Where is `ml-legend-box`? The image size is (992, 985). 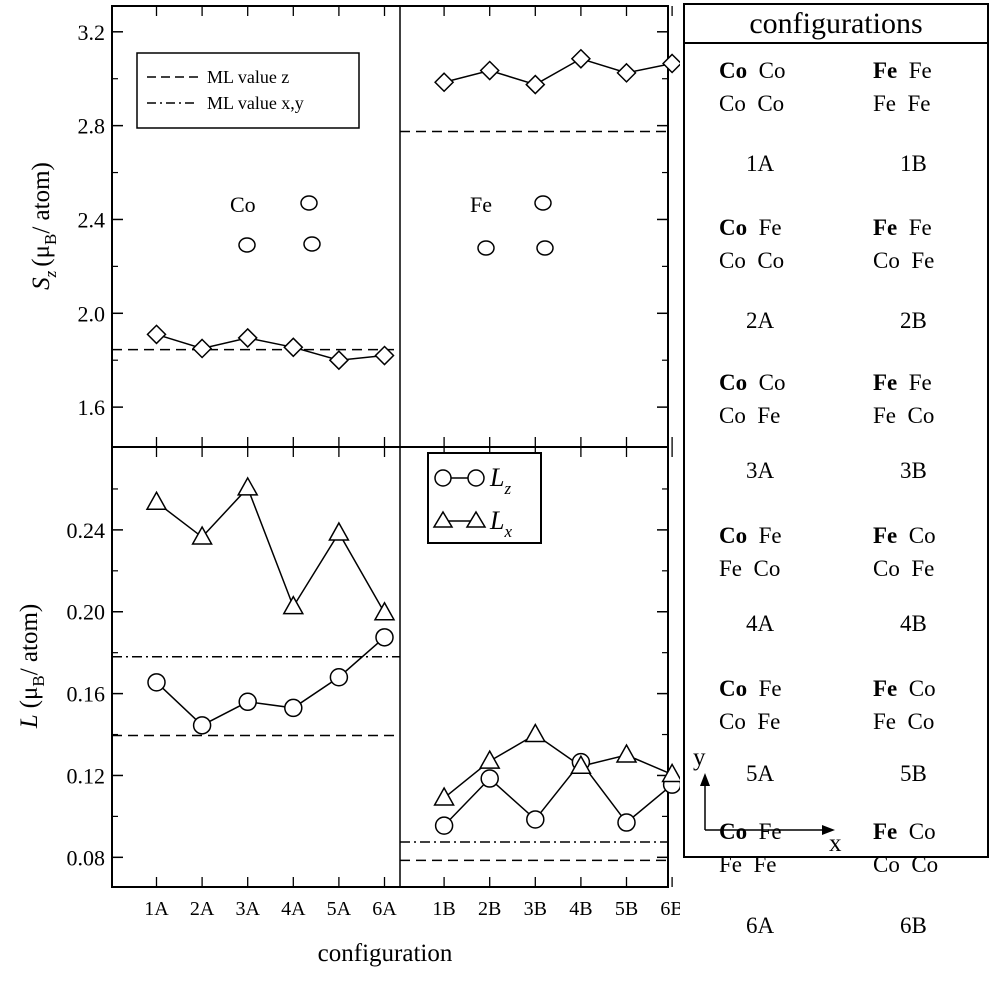 ml-legend-box is located at coordinates (248, 90).